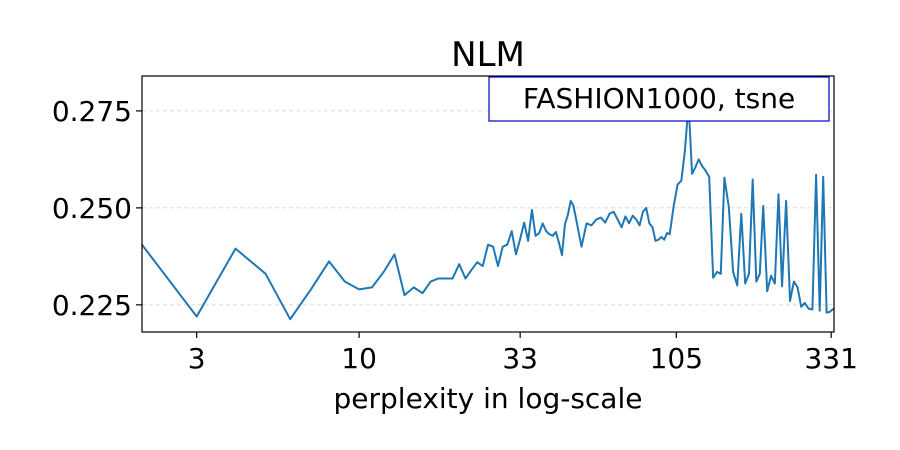 The width and height of the screenshot is (900, 450). I want to click on y-tick-label: 0.275, so click(92, 111).